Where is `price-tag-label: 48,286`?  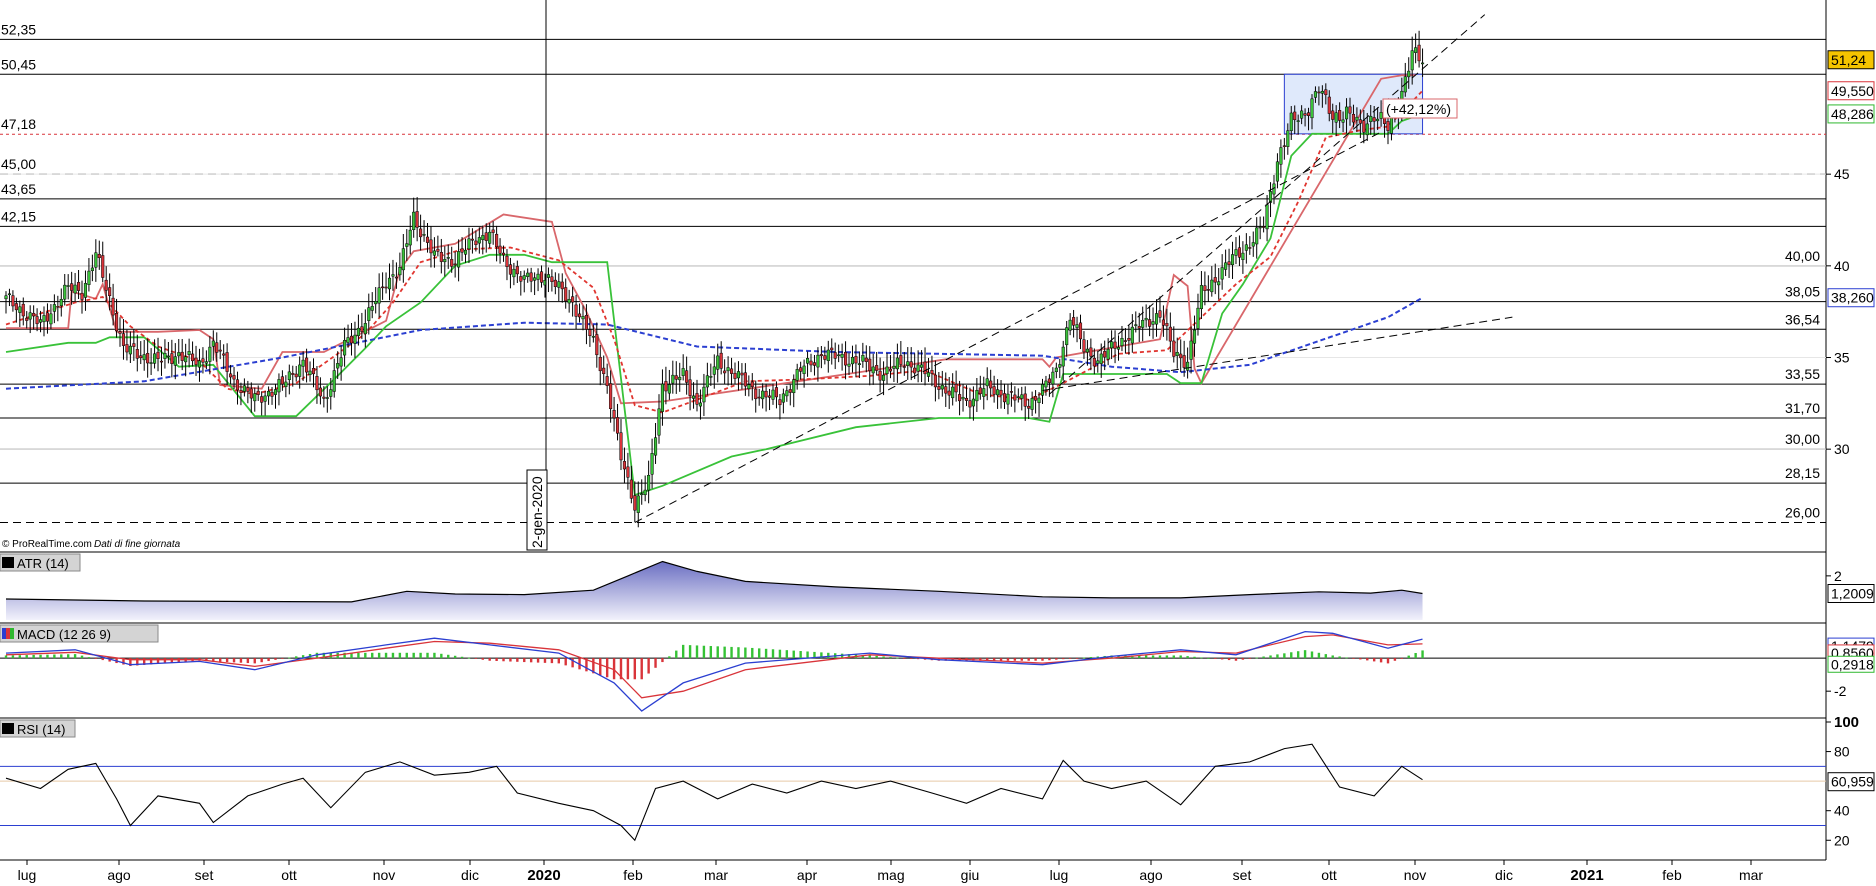
price-tag-label: 48,286 is located at coordinates (1852, 114).